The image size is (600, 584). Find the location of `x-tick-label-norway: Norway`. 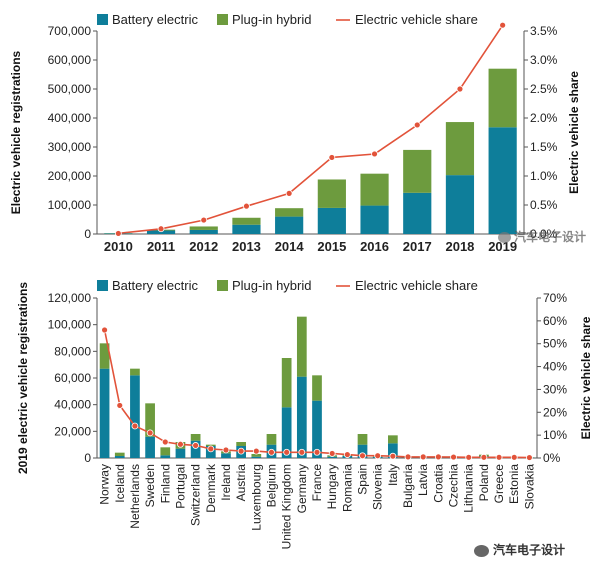

x-tick-label-norway: Norway is located at coordinates (105, 484).